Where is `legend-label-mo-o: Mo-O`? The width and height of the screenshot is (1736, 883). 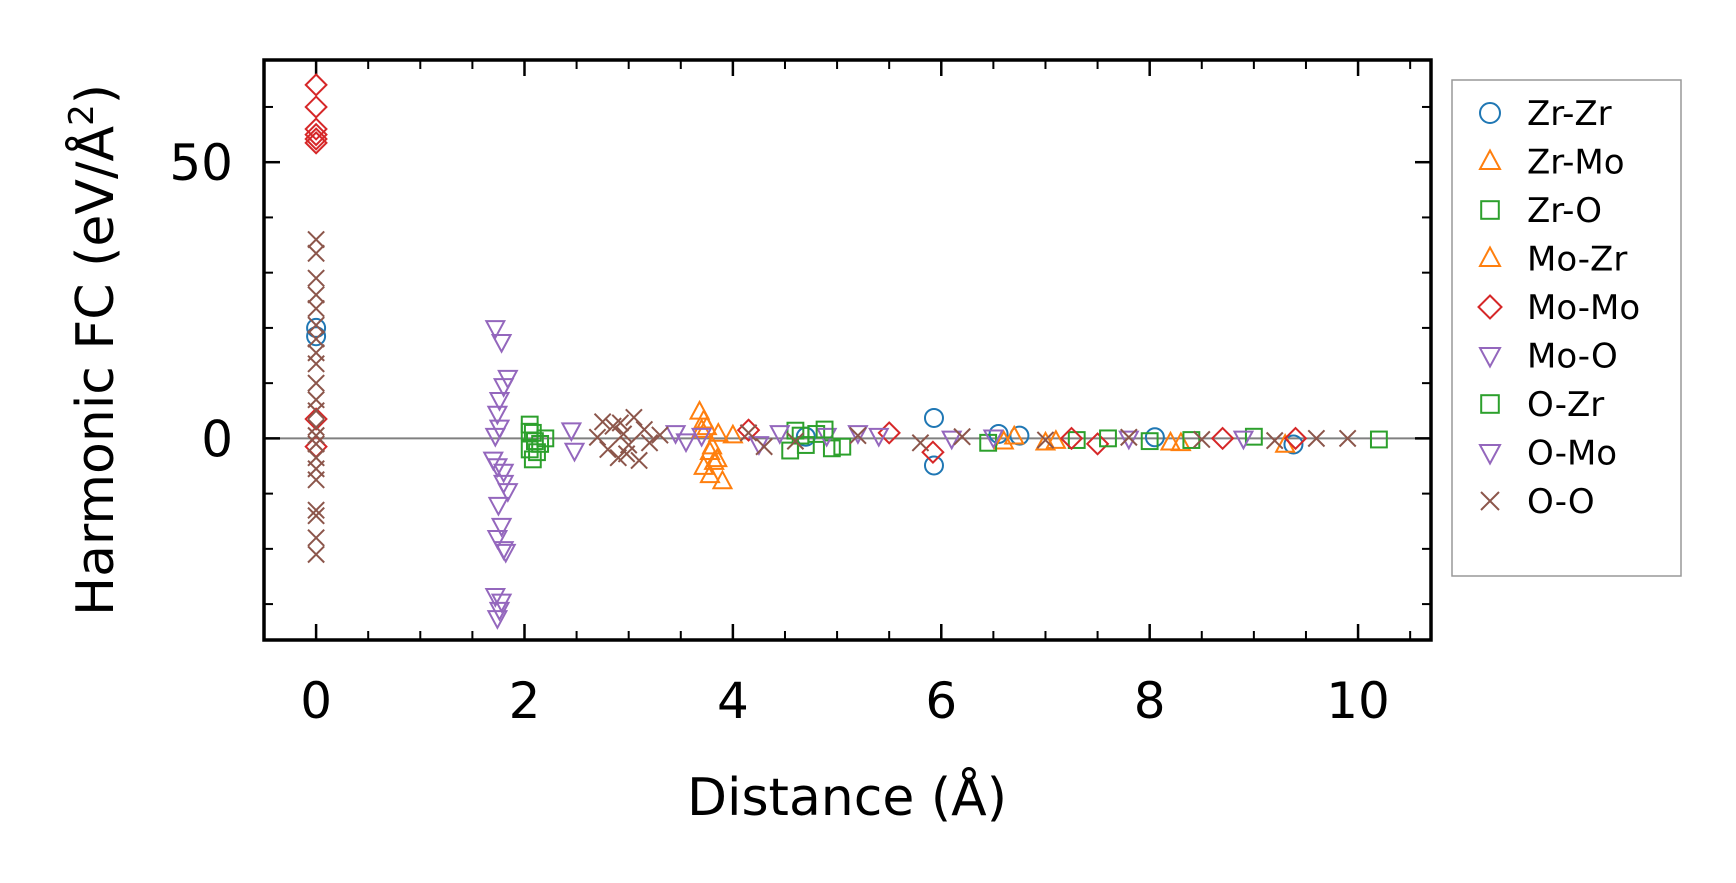
legend-label-mo-o: Mo-O is located at coordinates (1572, 357).